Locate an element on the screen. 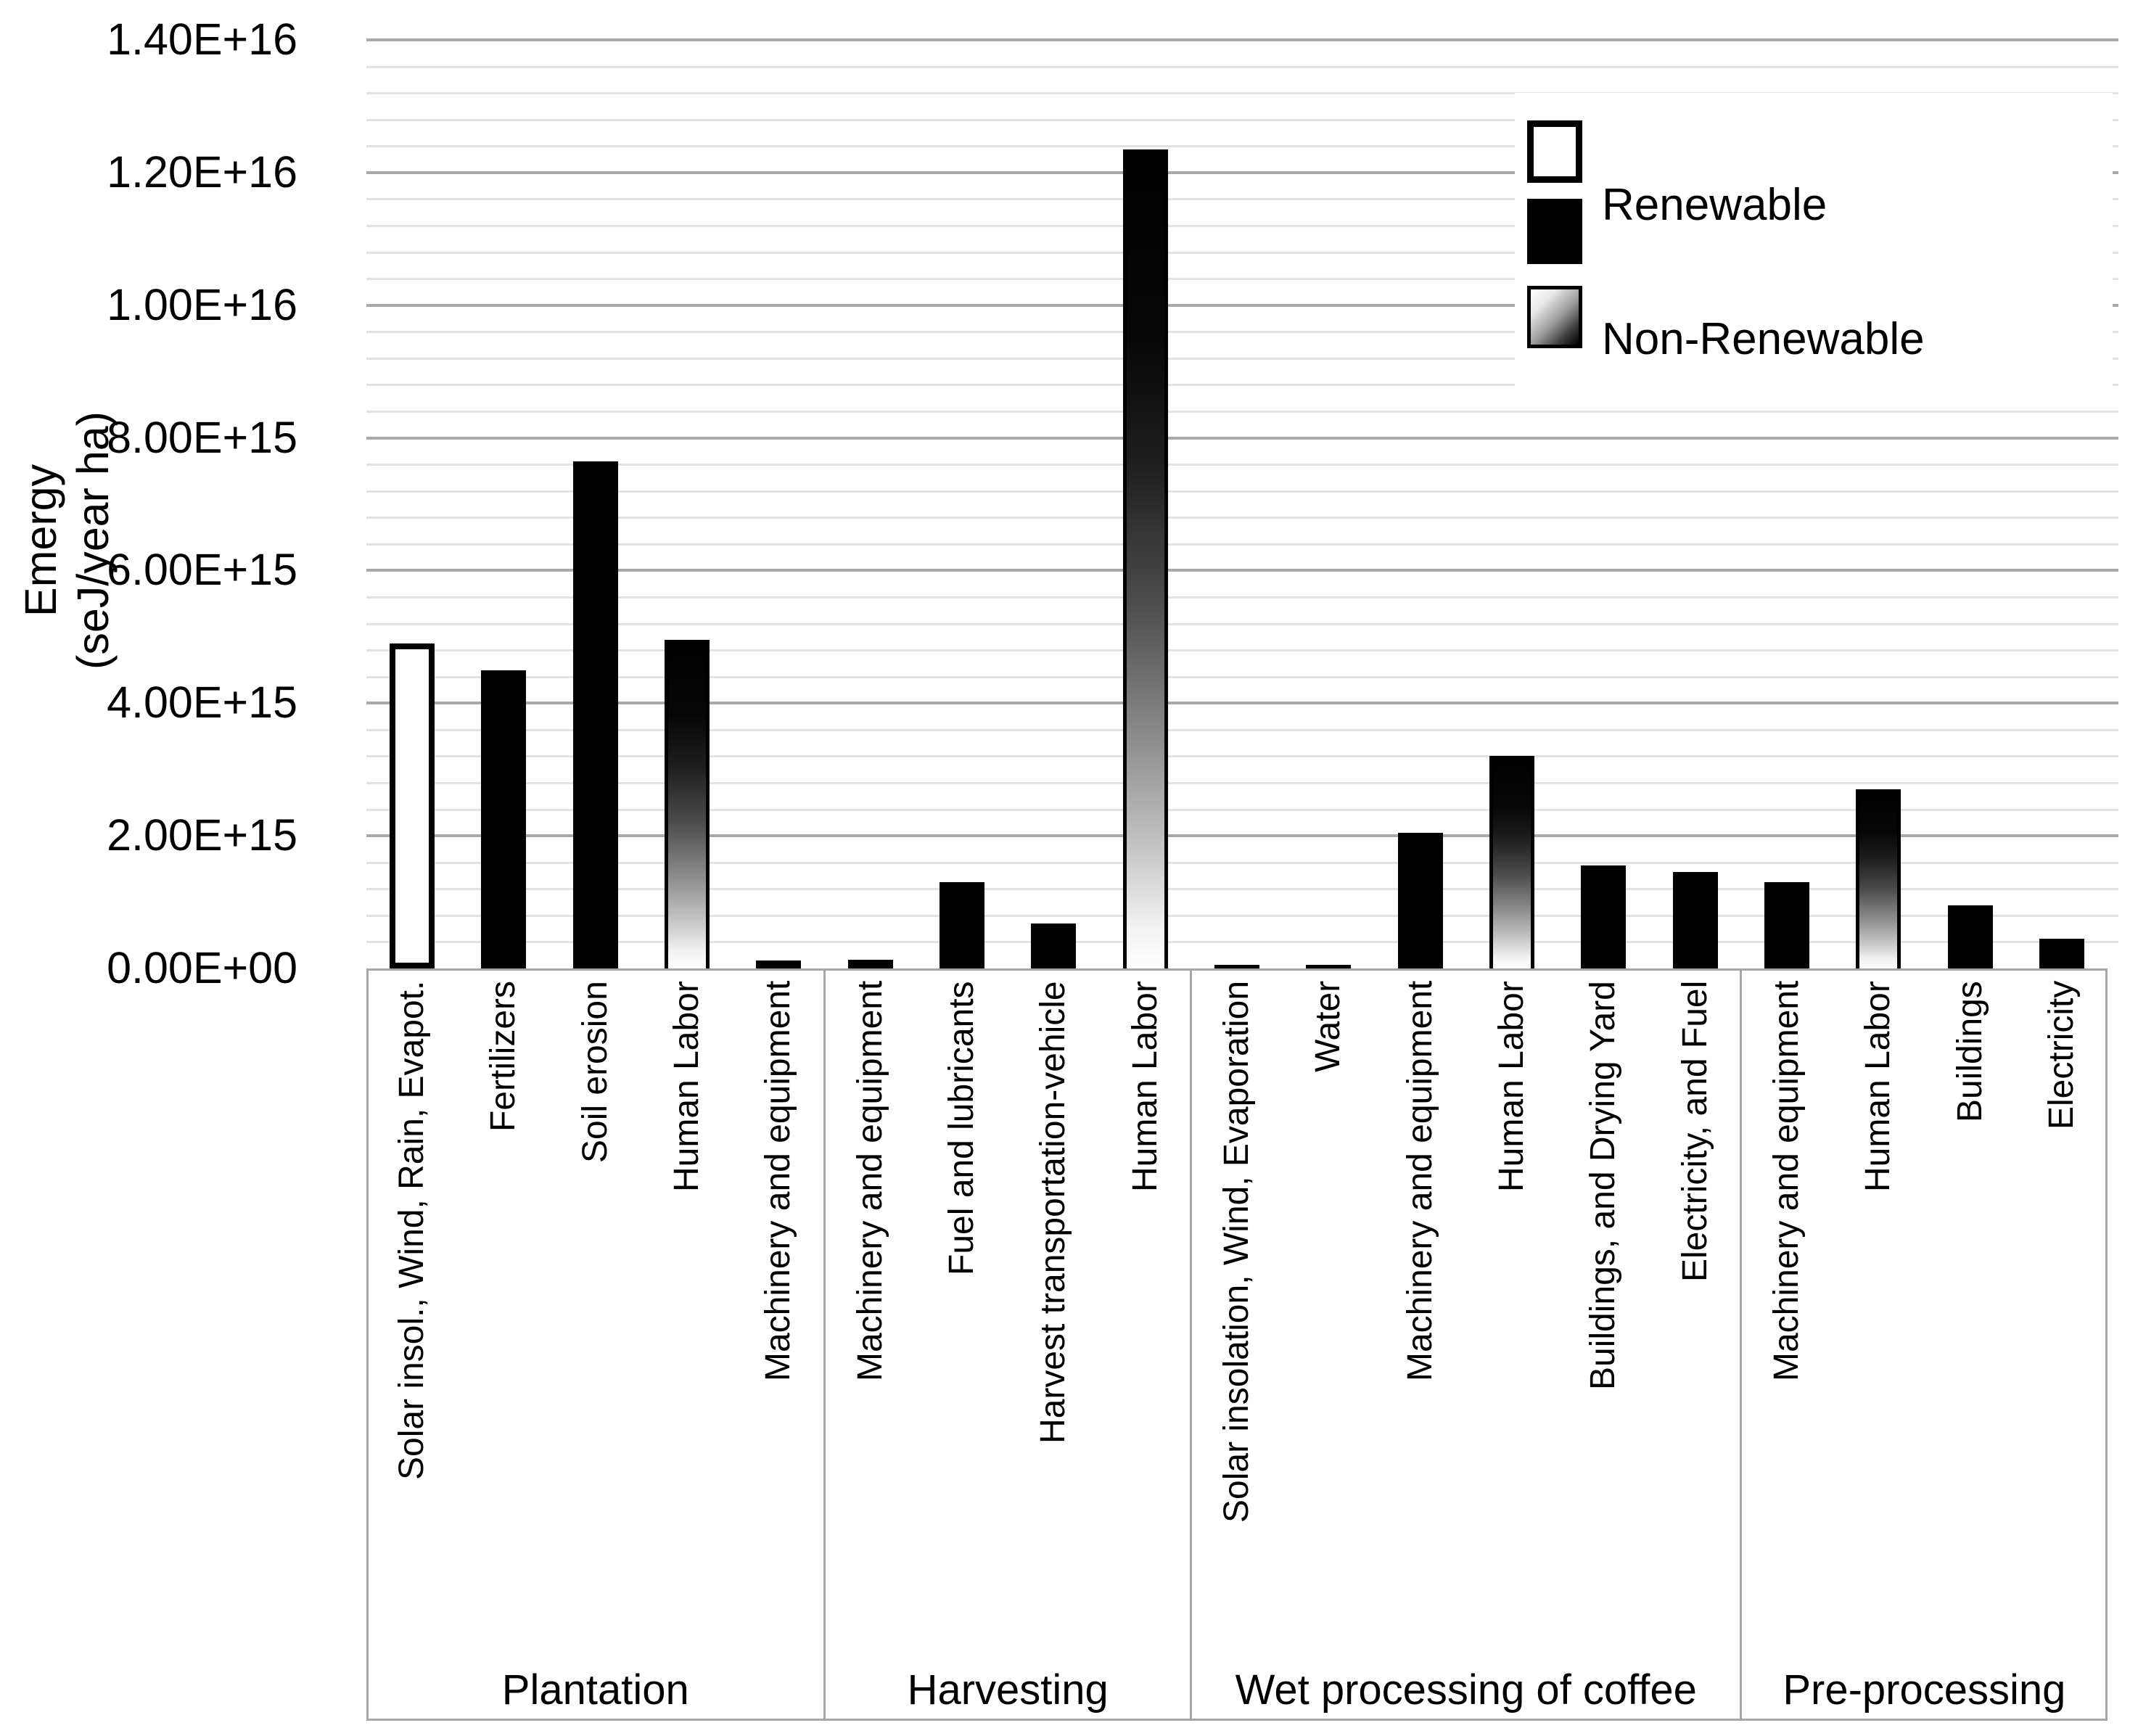 The width and height of the screenshot is (2138, 1736). bar-water is located at coordinates (1329, 966).